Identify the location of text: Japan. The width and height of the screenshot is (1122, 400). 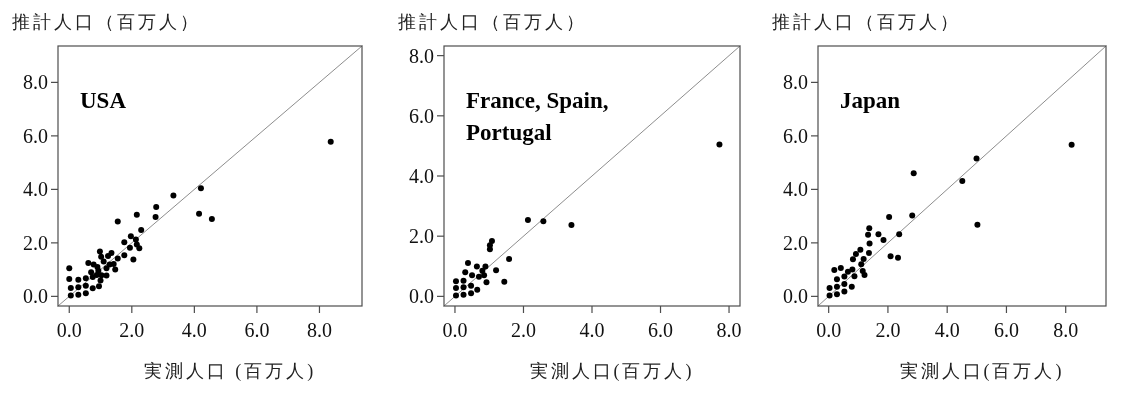
(870, 100).